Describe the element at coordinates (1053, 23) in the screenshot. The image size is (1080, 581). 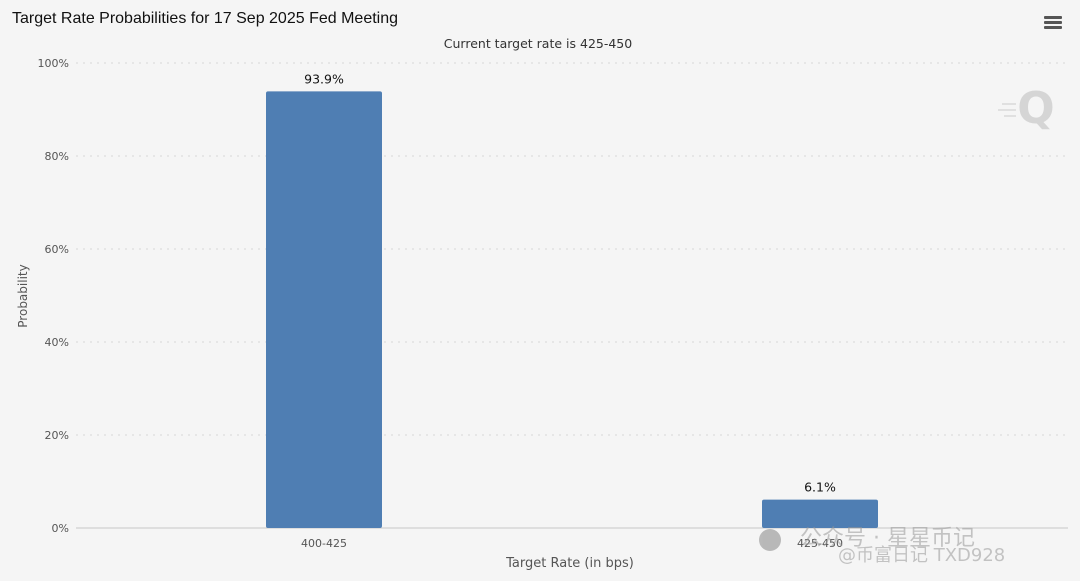
I see `hamburger-menu-icon` at that location.